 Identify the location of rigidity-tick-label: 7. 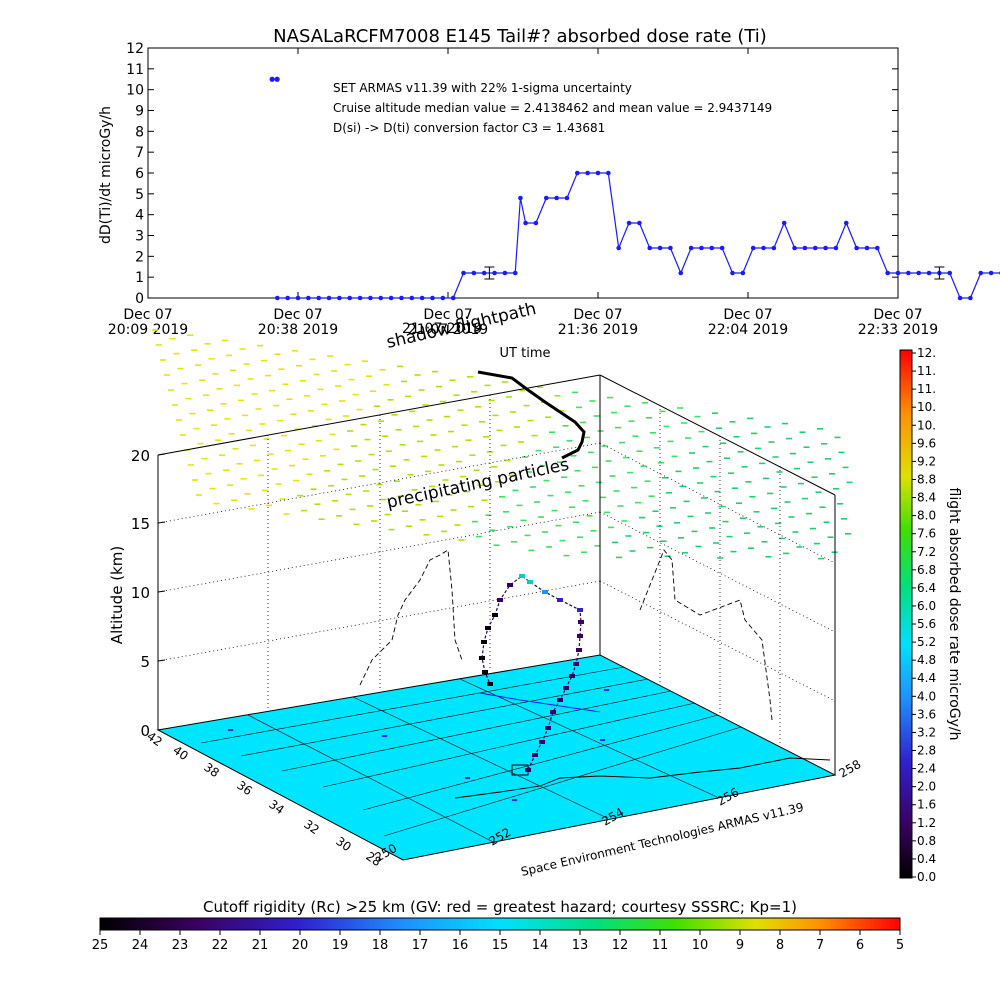
(820, 945).